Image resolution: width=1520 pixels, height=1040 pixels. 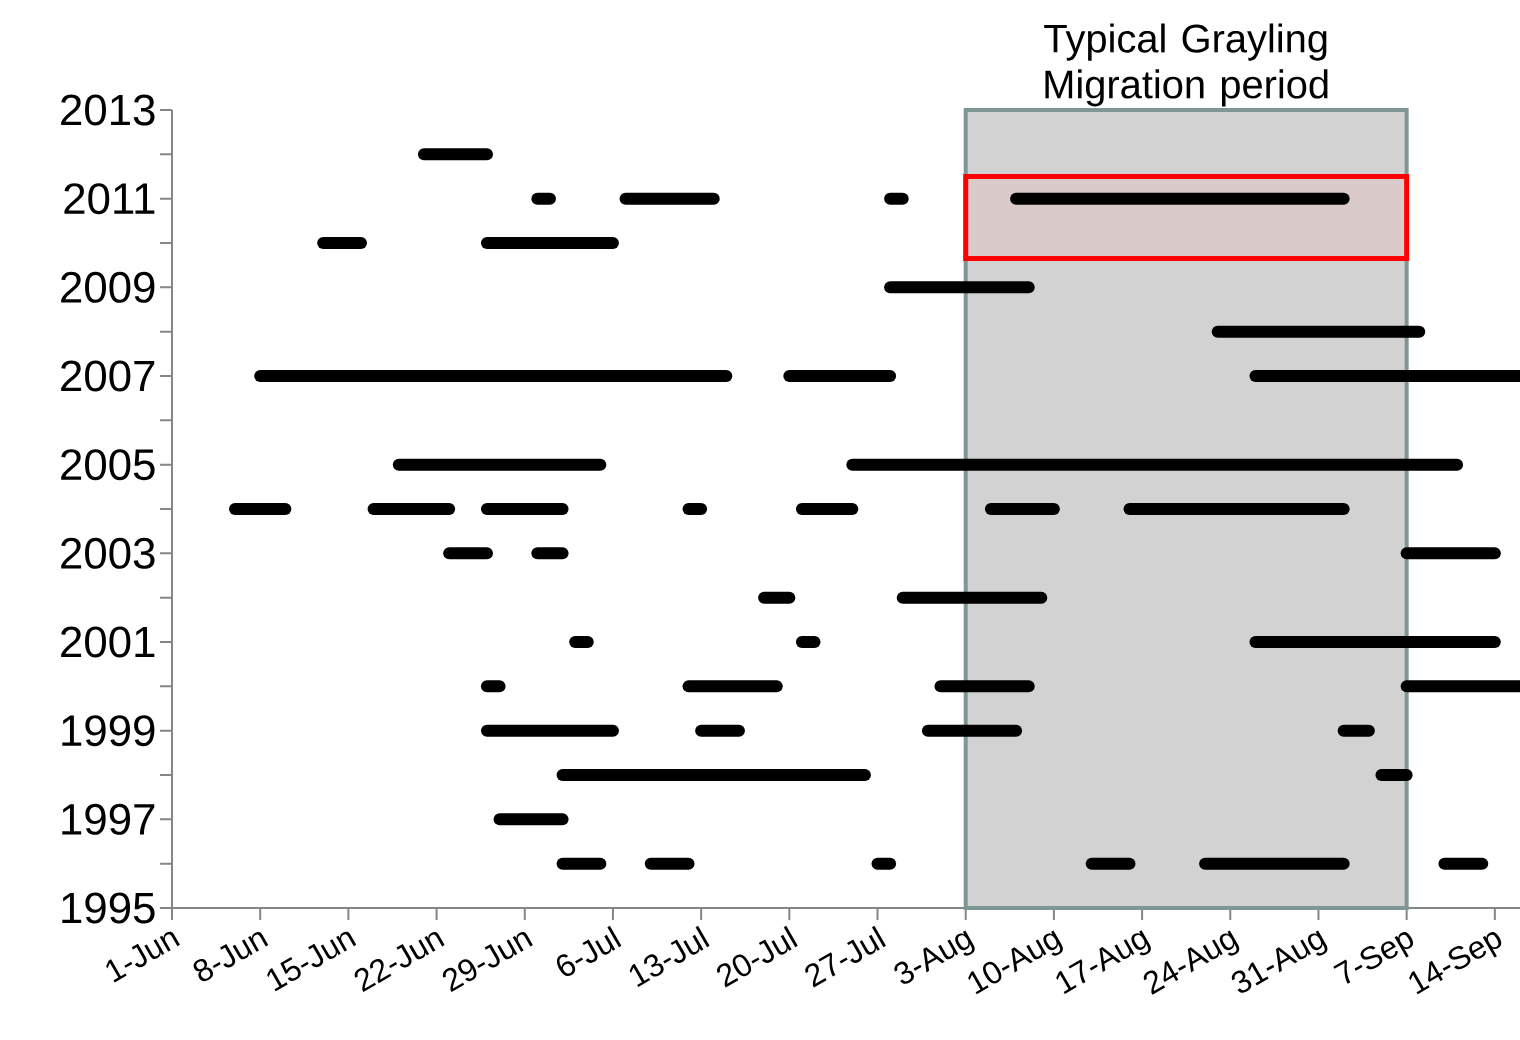 I want to click on band-label: Typical Grayling Migration period, so click(x=1186, y=65).